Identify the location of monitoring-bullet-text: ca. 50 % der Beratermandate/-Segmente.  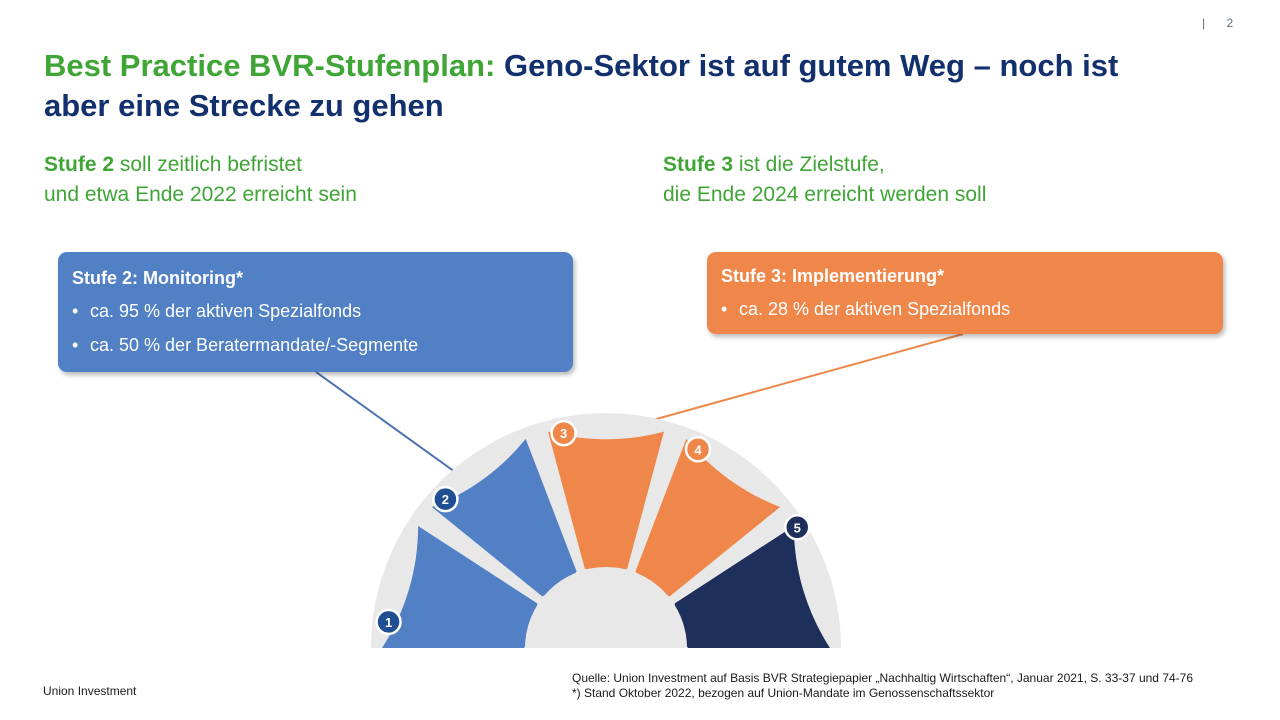
(254, 345).